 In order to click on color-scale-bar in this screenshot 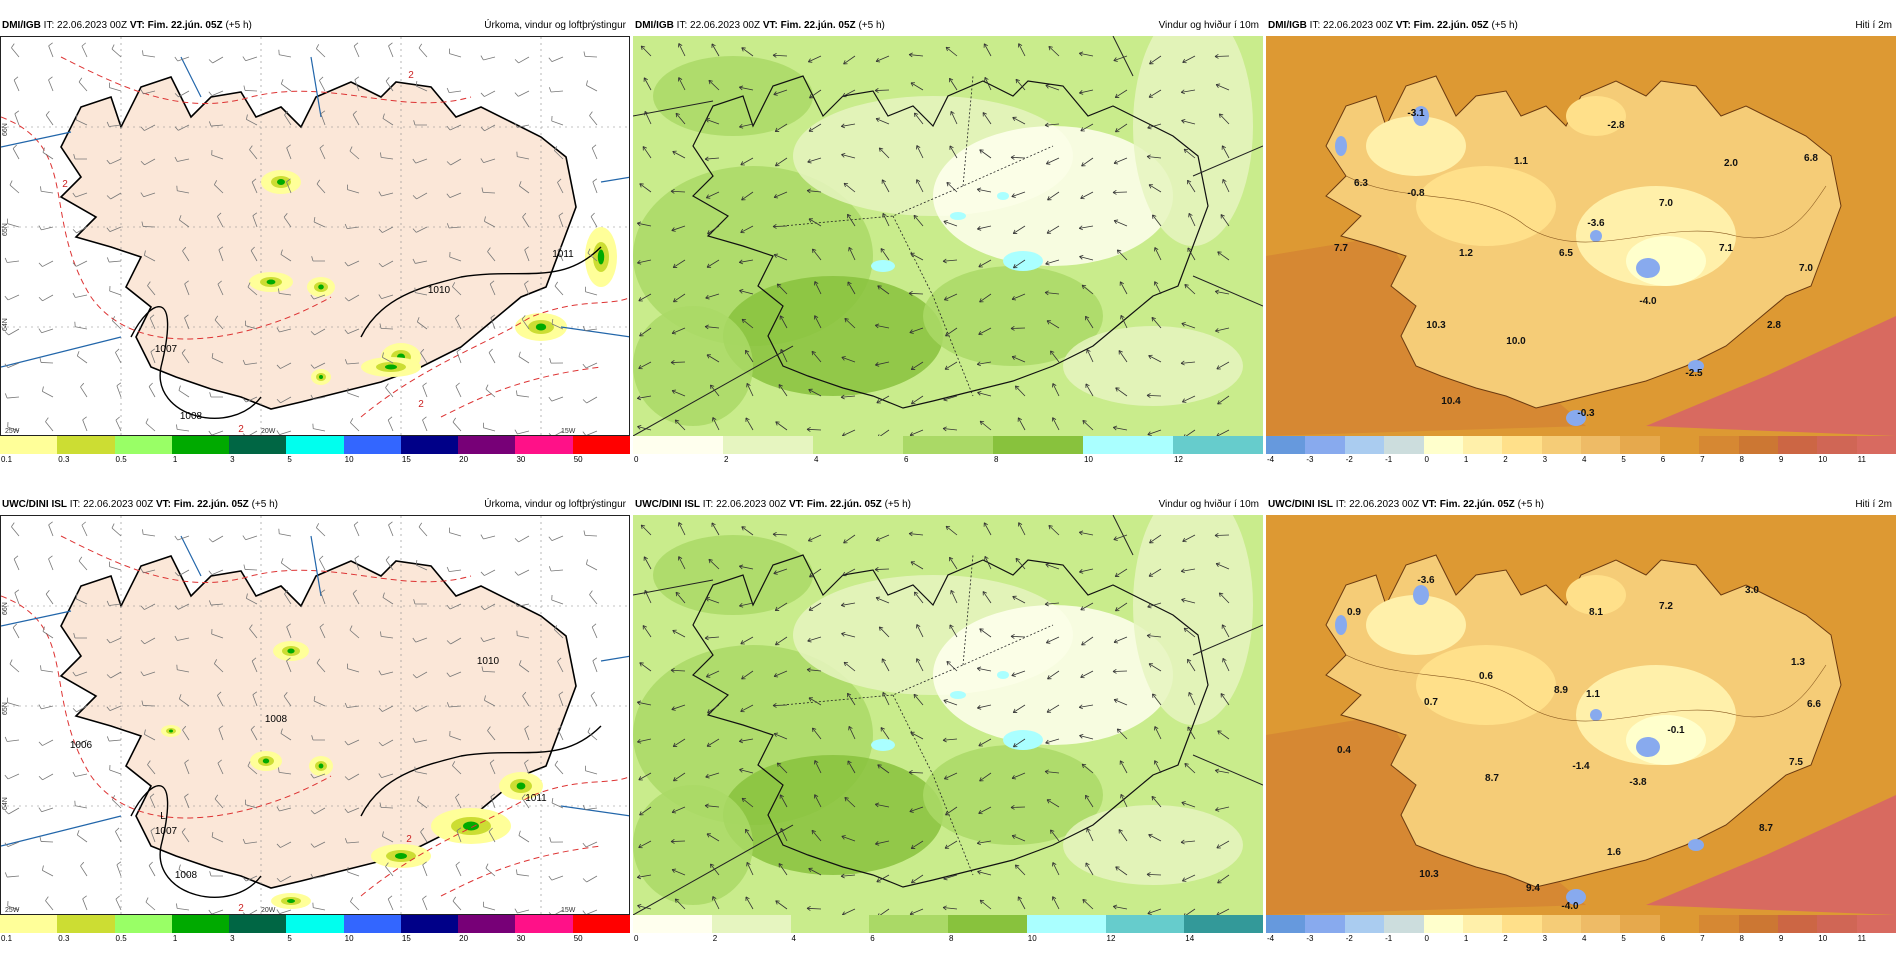, I will do `click(1581, 924)`.